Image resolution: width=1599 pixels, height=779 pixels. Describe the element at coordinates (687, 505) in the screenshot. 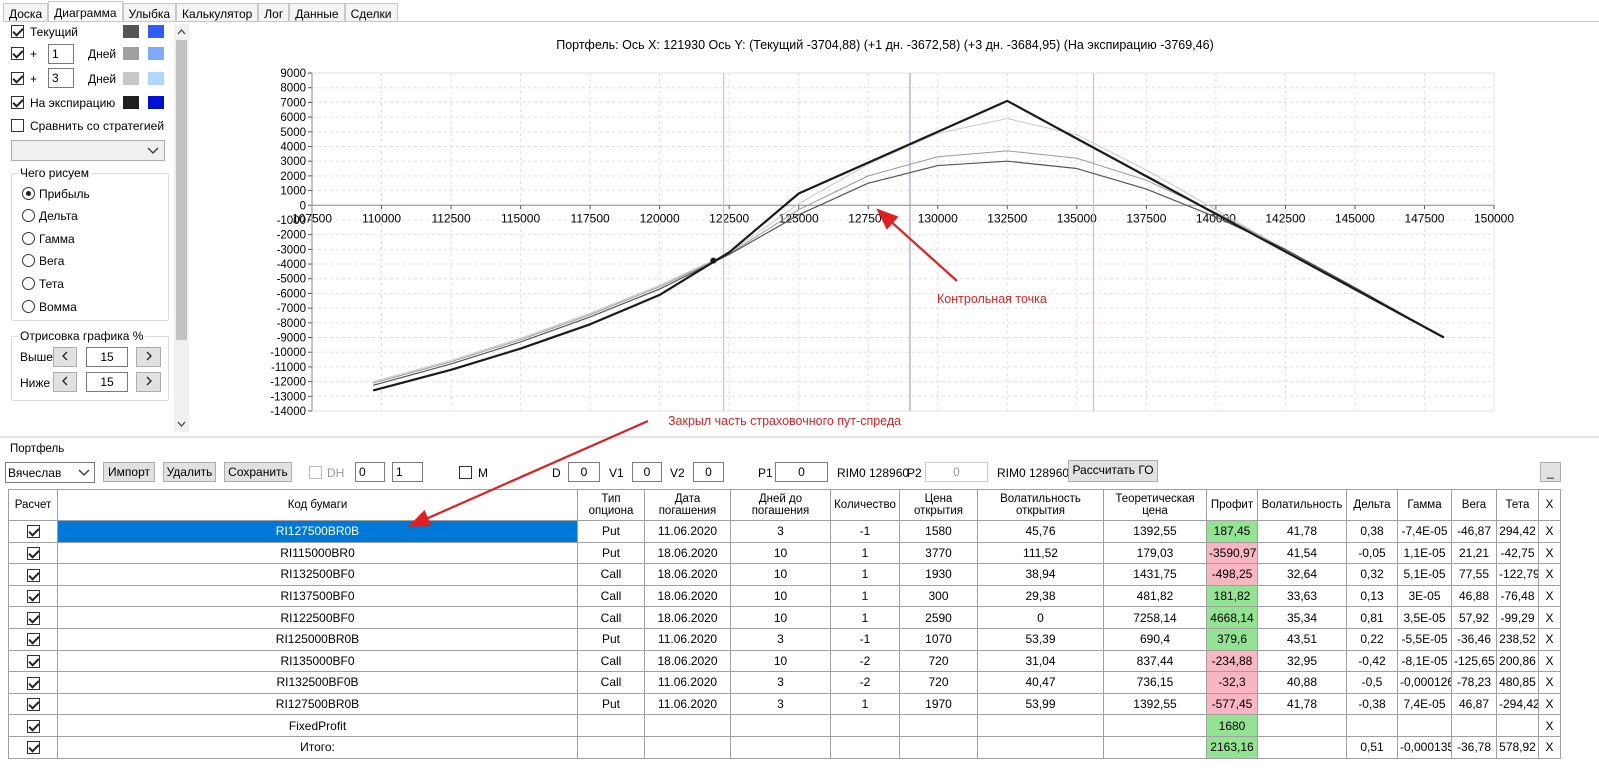

I see `column-header: Дата погашения` at that location.